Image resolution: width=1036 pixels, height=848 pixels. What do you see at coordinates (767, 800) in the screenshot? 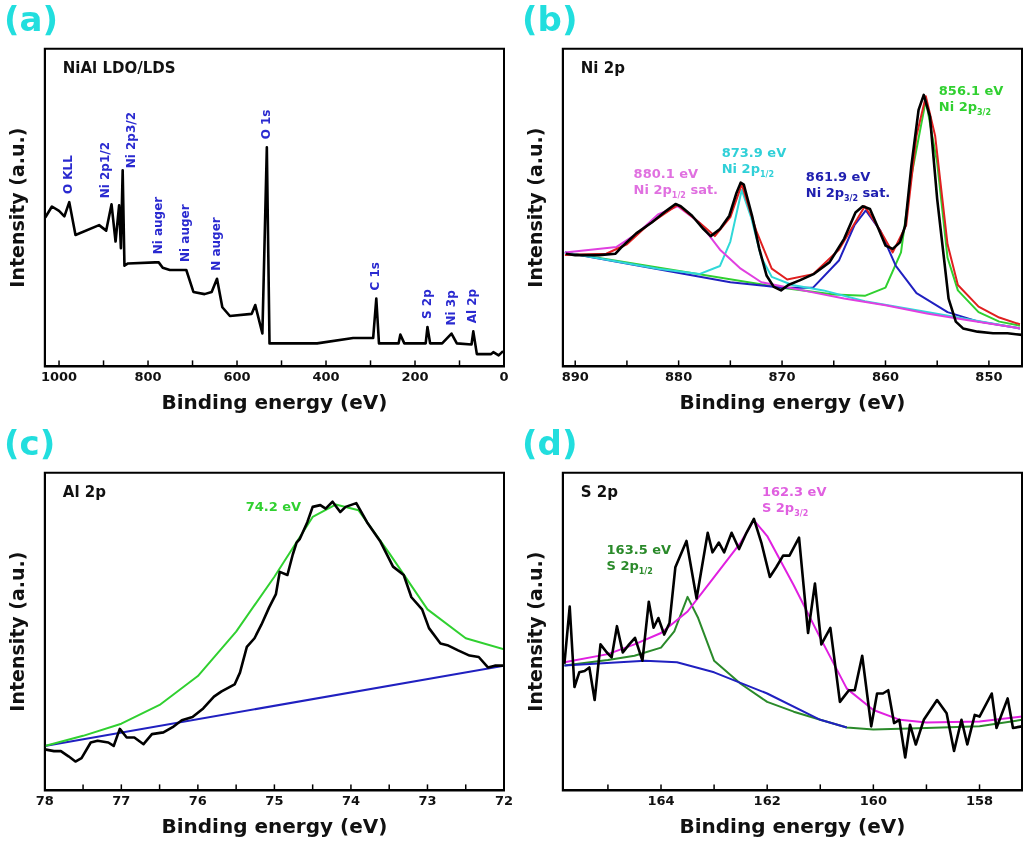
I see `x-tick-label: 162` at bounding box center [767, 800].